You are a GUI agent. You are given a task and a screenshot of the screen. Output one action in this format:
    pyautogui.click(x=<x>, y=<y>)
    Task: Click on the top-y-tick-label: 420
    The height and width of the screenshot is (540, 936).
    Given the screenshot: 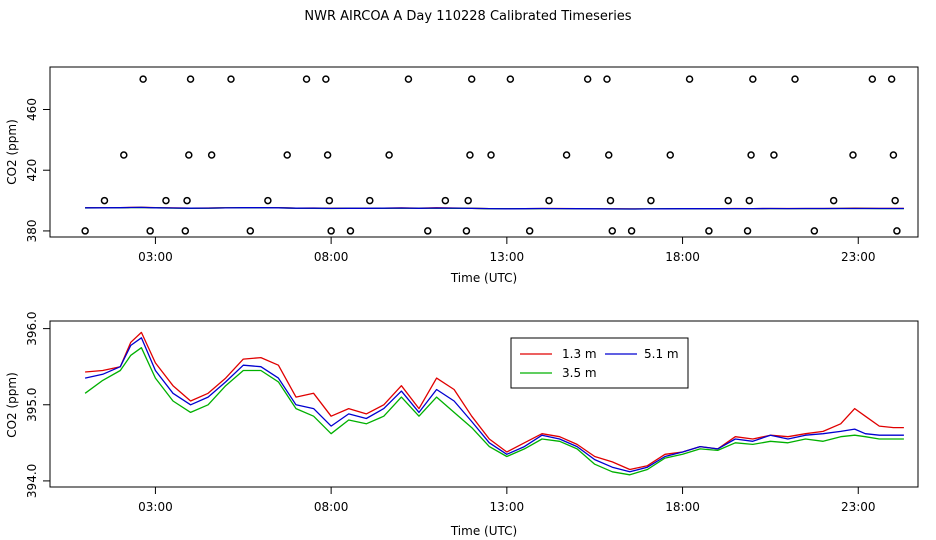 What is the action you would take?
    pyautogui.click(x=32, y=170)
    